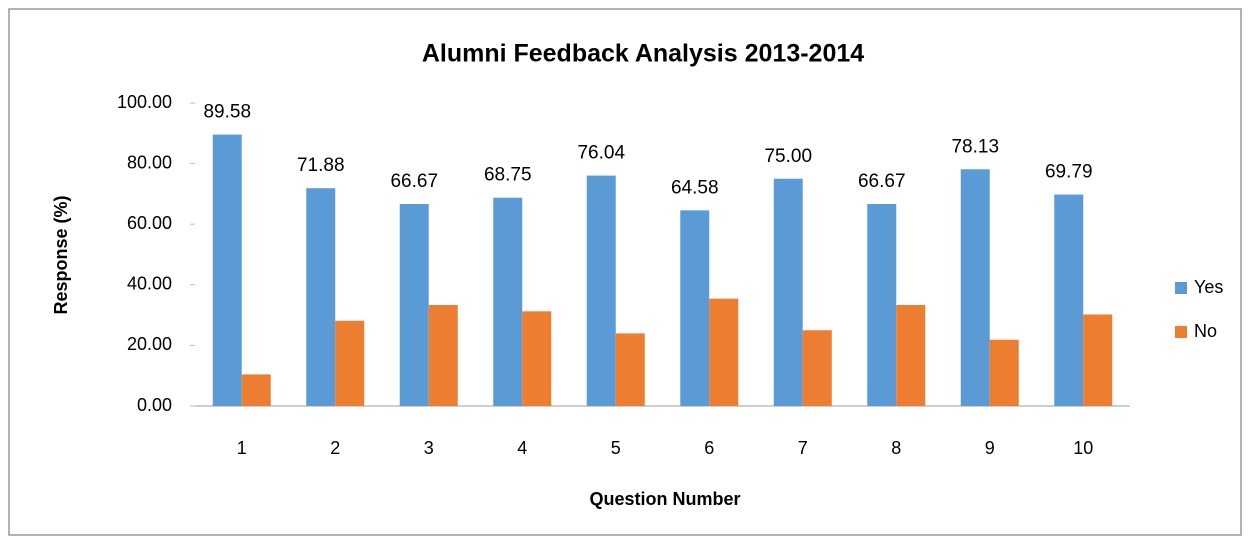  I want to click on x-tick-label: 8, so click(896, 448).